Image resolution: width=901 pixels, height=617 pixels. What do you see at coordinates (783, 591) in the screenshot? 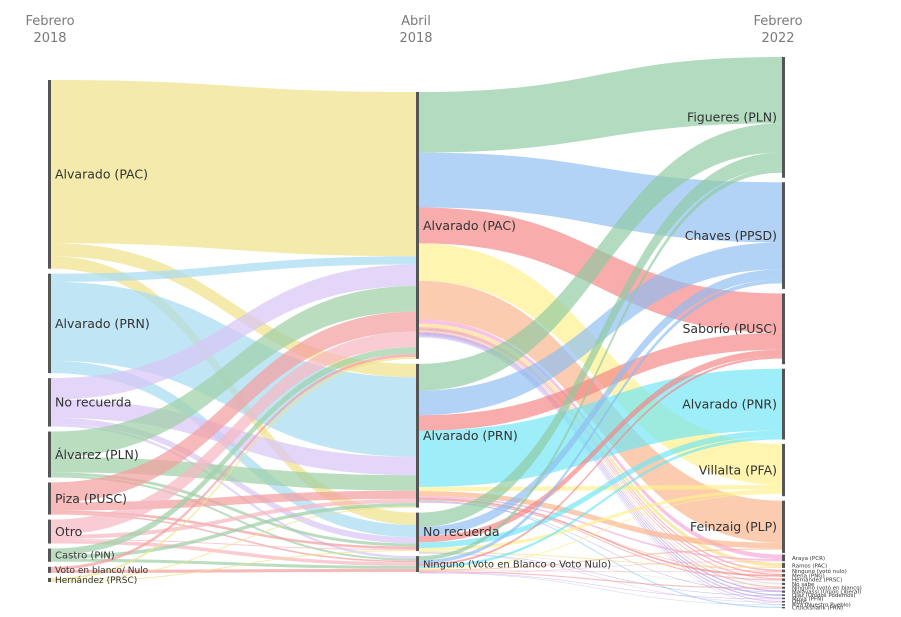
I see `node-bar-c_pul` at bounding box center [783, 591].